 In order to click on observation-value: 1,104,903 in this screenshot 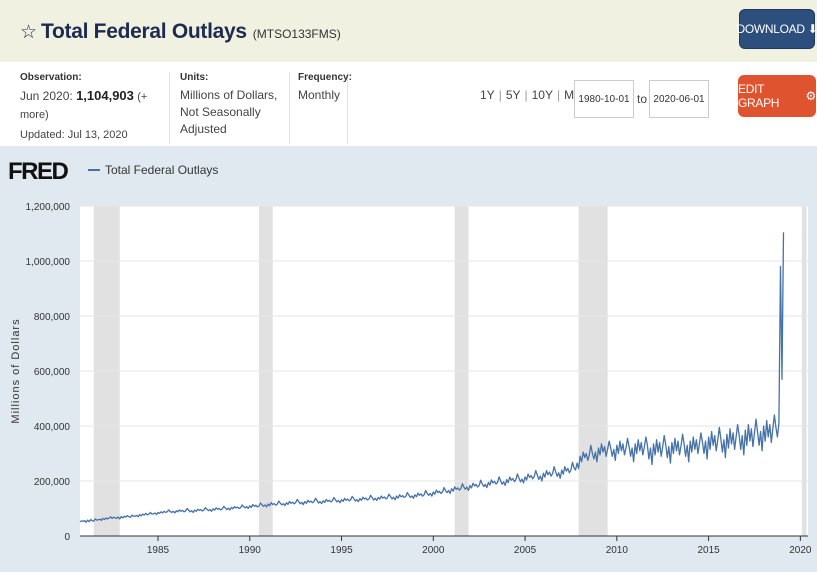, I will do `click(105, 95)`.